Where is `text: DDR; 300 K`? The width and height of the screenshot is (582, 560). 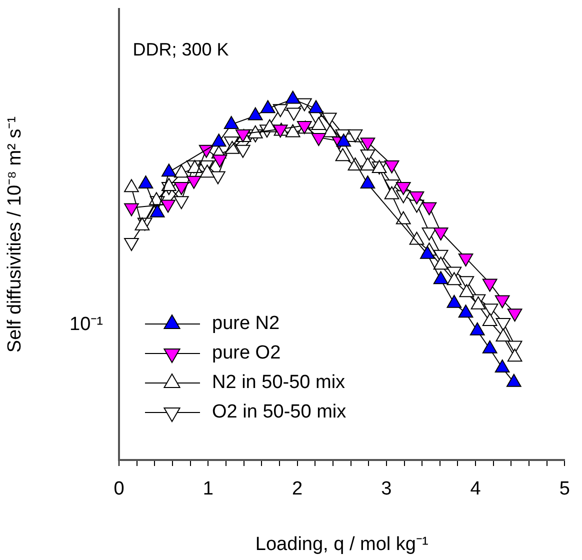 text: DDR; 300 K is located at coordinates (180, 50).